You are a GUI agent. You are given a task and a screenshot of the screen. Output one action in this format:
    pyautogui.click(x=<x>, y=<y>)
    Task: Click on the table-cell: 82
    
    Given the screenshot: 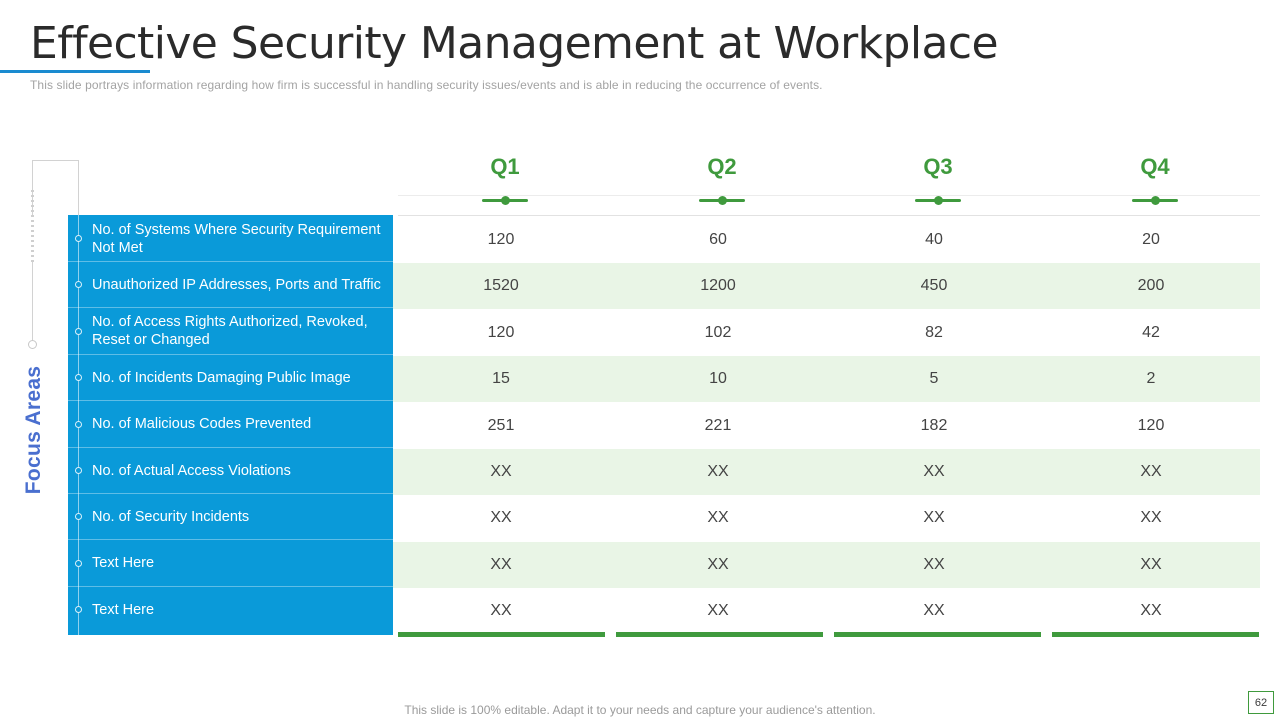 What is the action you would take?
    pyautogui.click(x=934, y=332)
    